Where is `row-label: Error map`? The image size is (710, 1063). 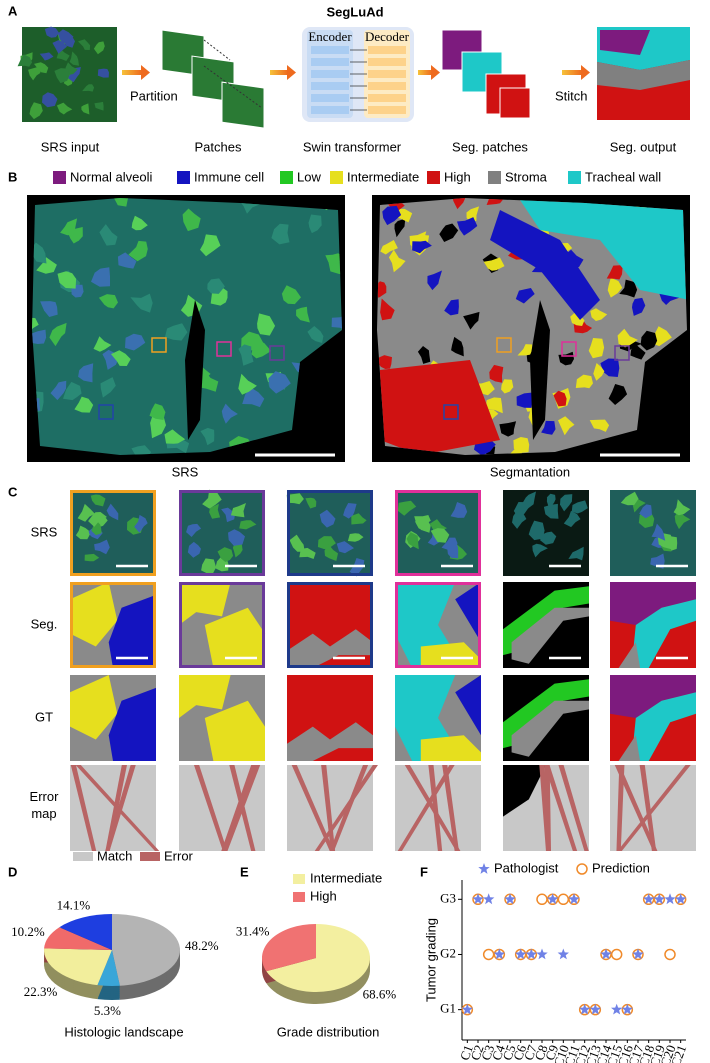
row-label: Error map is located at coordinates (44, 805).